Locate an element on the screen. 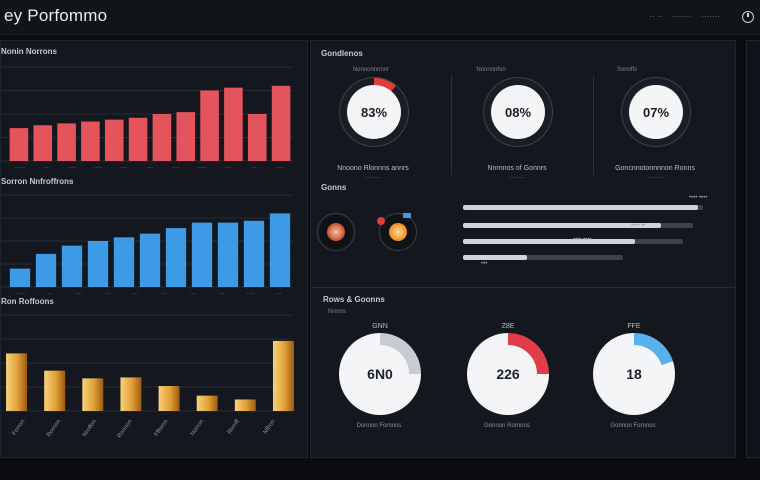  top-meta: ·· ·· ······· ······· is located at coordinates (680, 16).